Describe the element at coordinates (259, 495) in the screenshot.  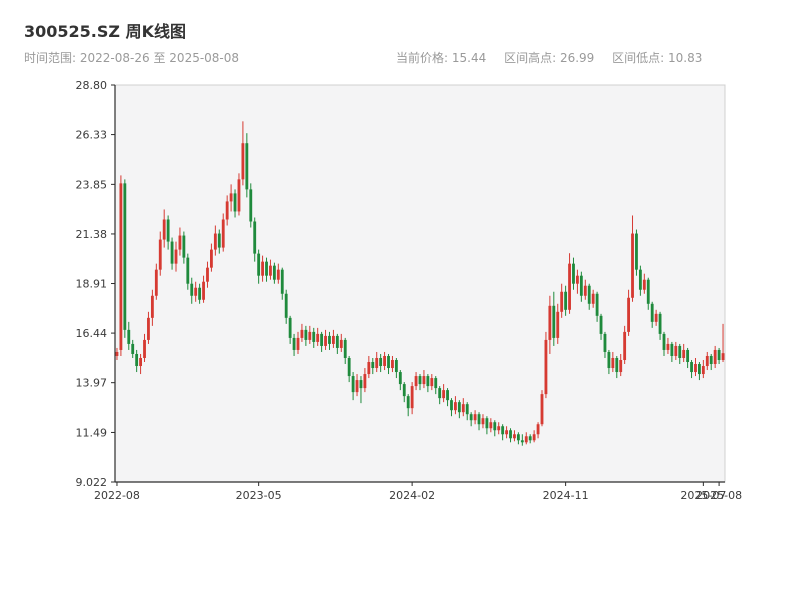
I see `x-tick-label: 2023-05` at that location.